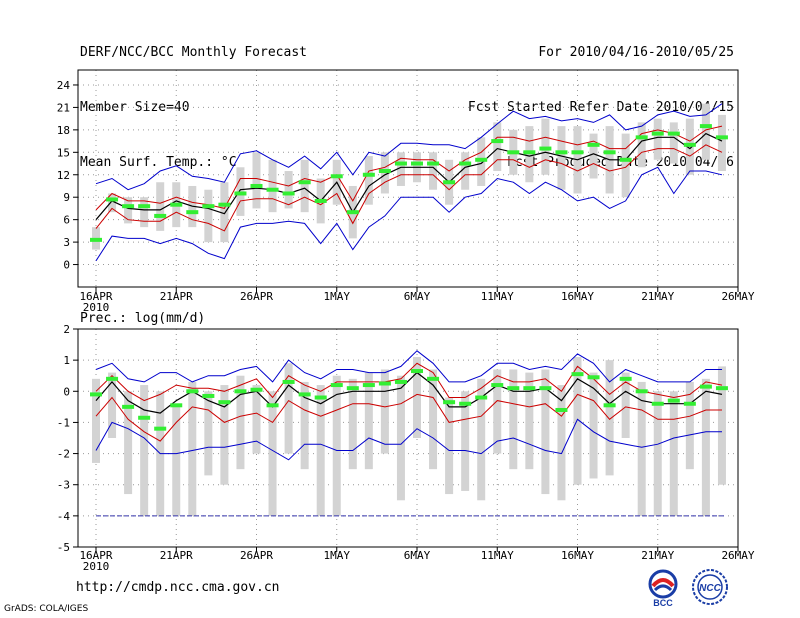 The width and height of the screenshot is (800, 618). What do you see at coordinates (142, 318) in the screenshot?
I see `chart-title: Prec.: log(mm/d)` at bounding box center [142, 318].